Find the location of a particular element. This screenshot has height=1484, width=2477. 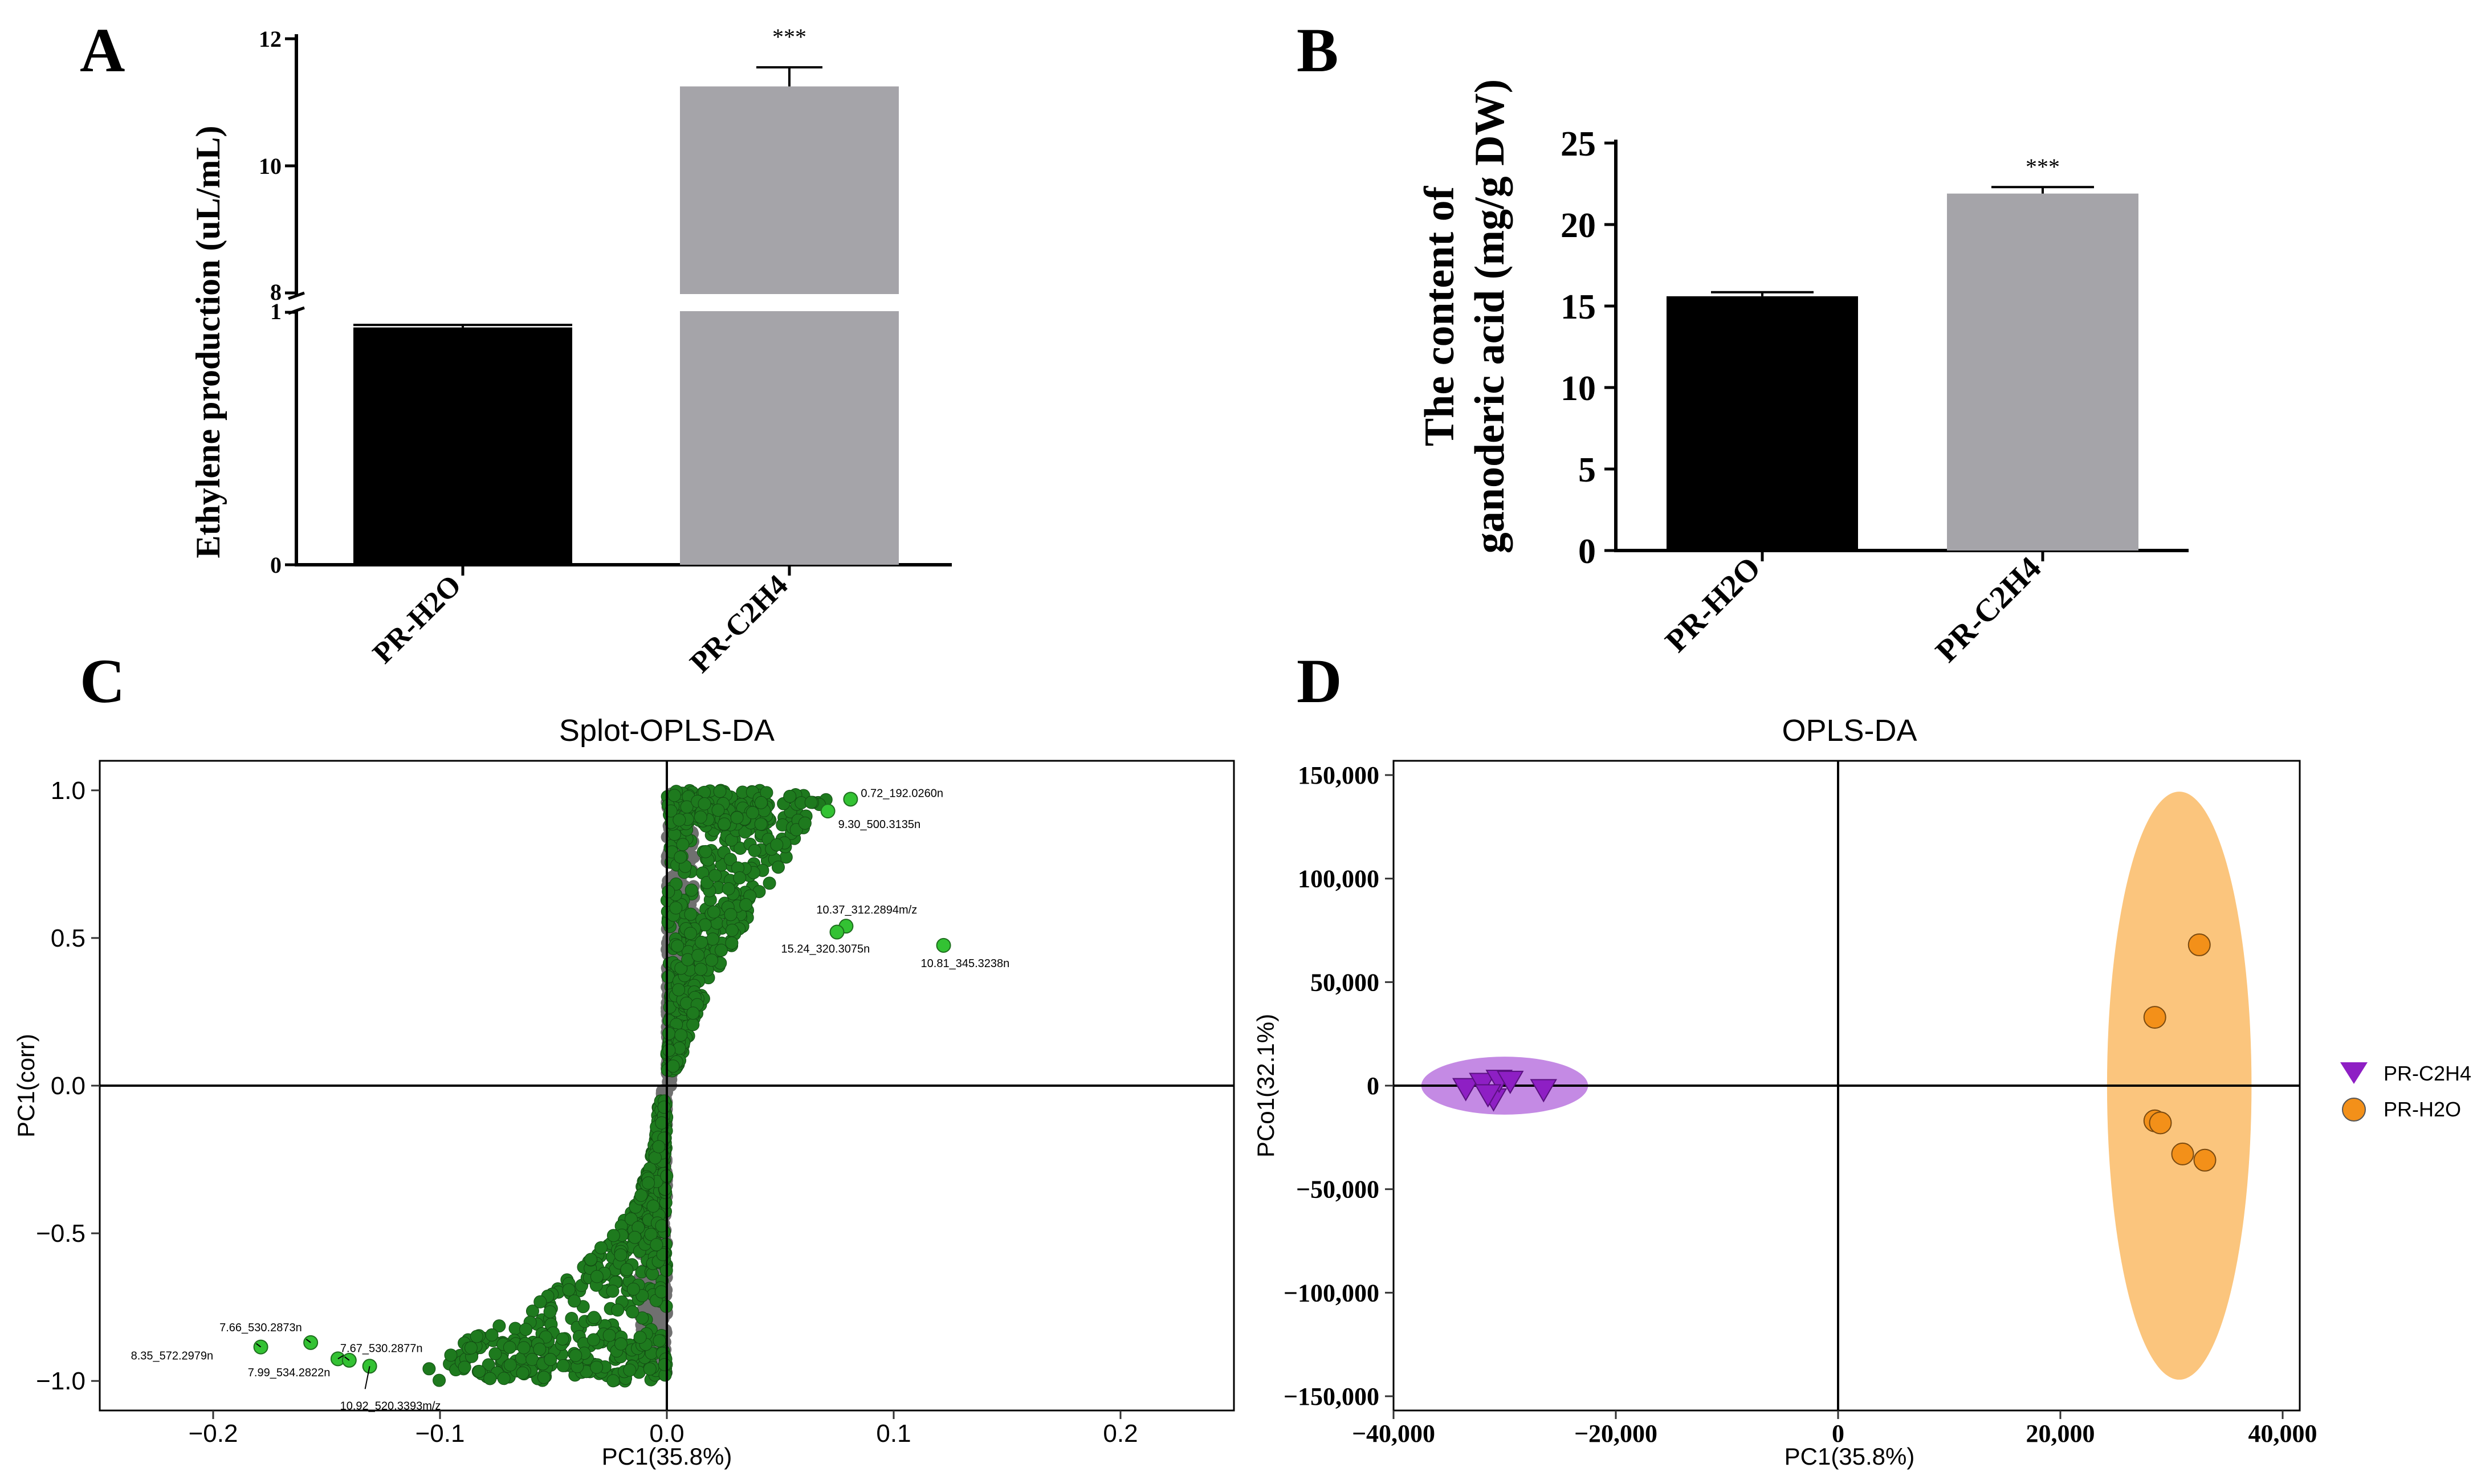

panel-c-point-label: 10.81_345.3238n is located at coordinates (965, 963).